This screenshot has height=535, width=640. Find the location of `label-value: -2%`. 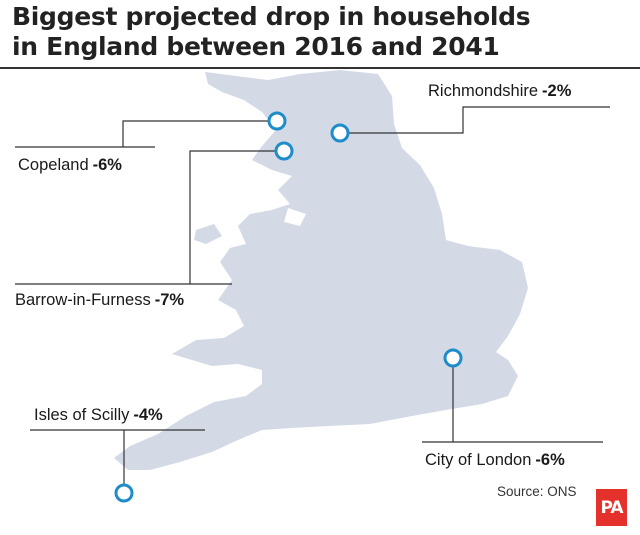

label-value: -2% is located at coordinates (557, 91).